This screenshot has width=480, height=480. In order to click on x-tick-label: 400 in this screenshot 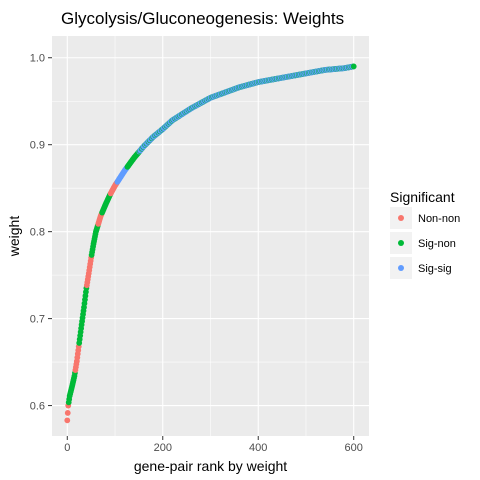, I will do `click(258, 448)`.